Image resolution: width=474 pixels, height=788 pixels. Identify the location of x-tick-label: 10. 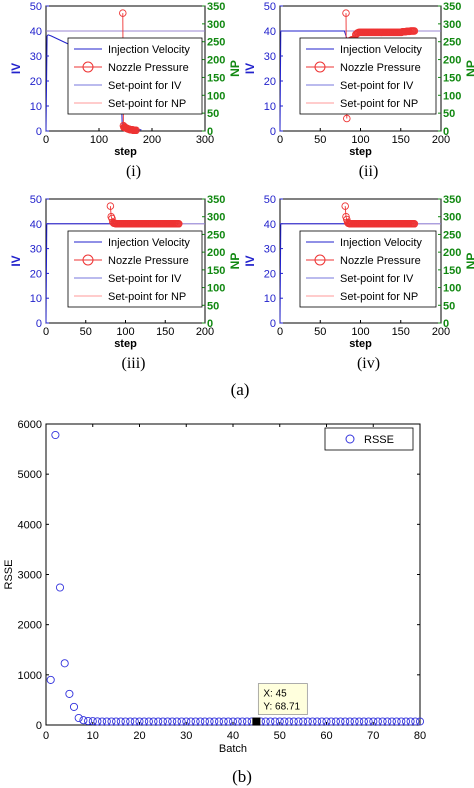
(93, 736).